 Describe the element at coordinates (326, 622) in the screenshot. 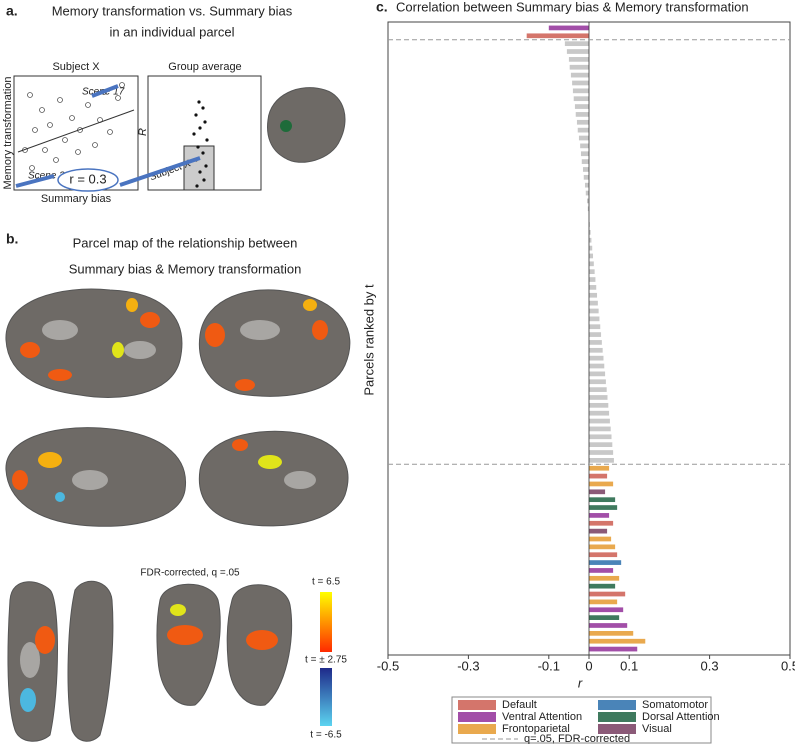

I see `colorbar-warm` at that location.